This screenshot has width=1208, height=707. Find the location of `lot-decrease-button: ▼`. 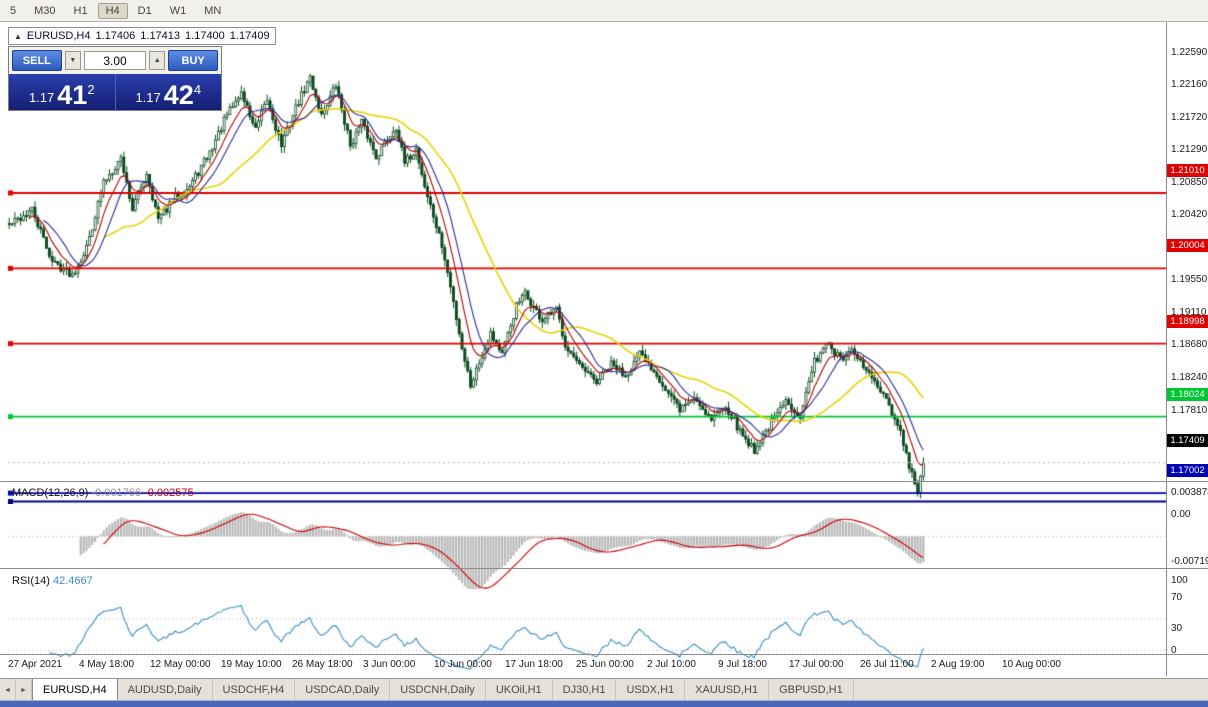

lot-decrease-button: ▼ is located at coordinates (72, 60).